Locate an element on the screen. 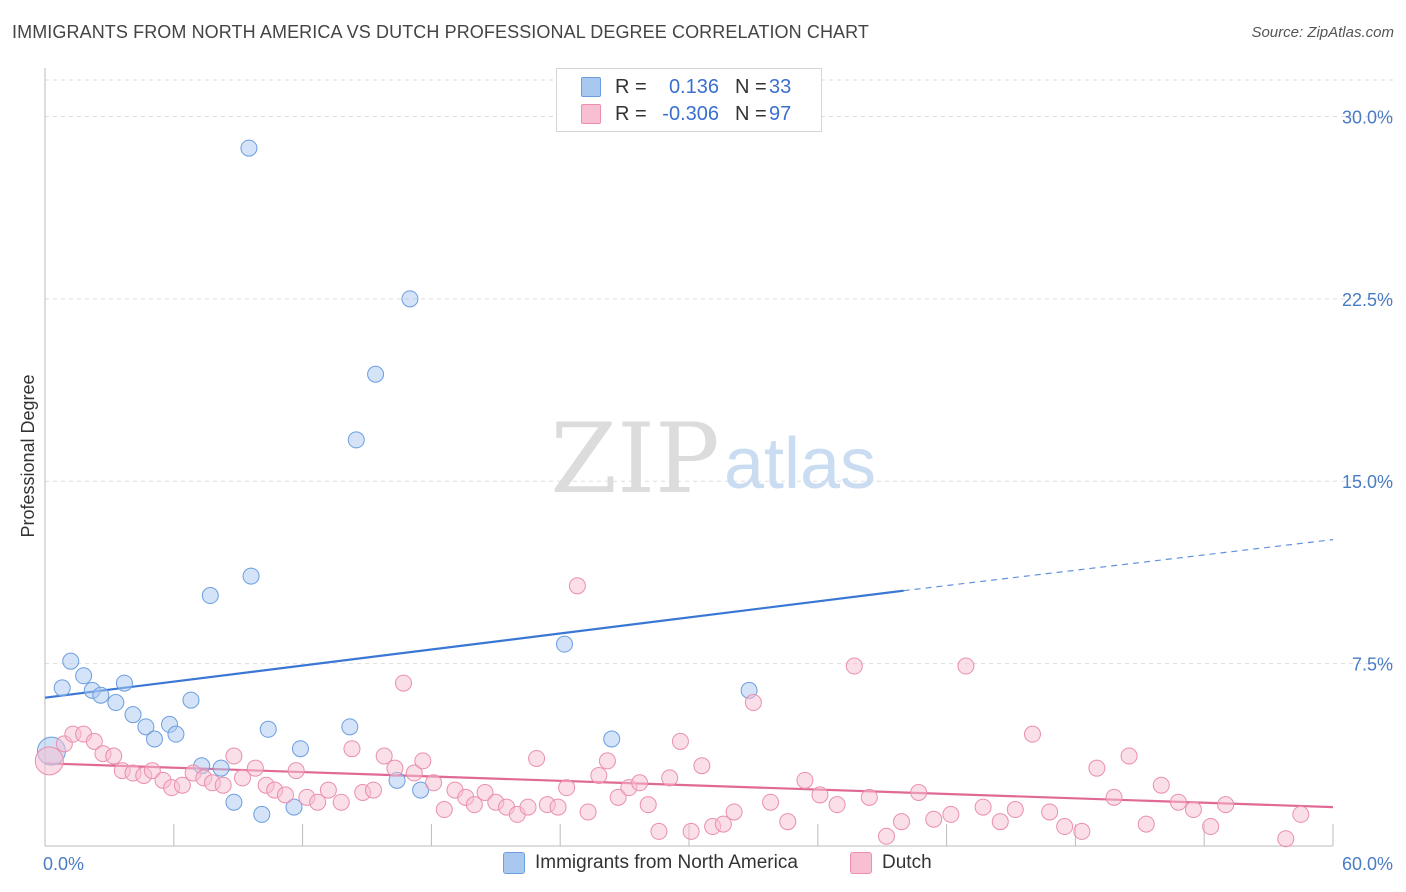  y-tick-label: 7.5% is located at coordinates (1372, 665).